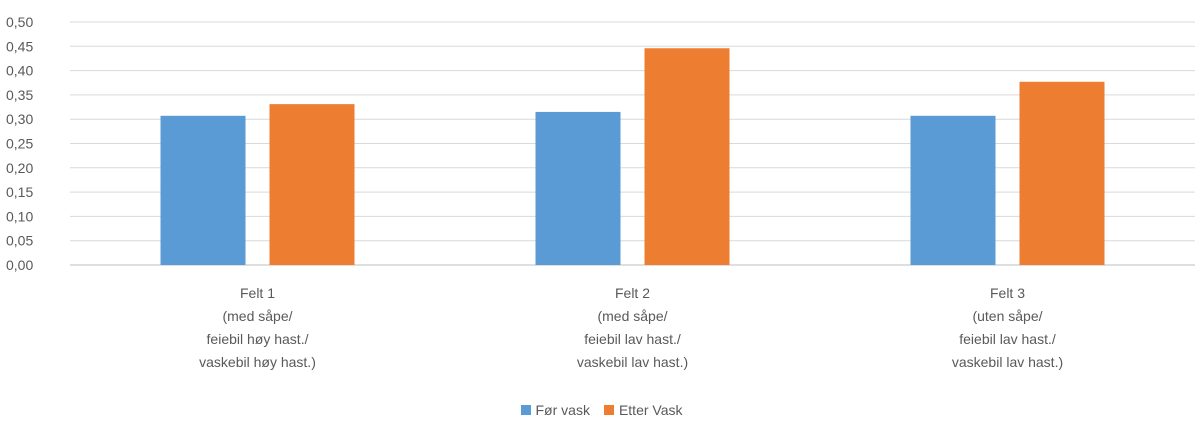  What do you see at coordinates (19, 71) in the screenshot?
I see `y-tick-label: 0,40` at bounding box center [19, 71].